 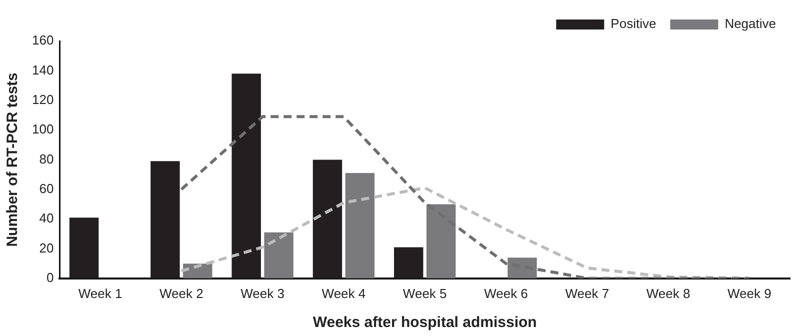 I want to click on x-tick-label: Week 6, so click(x=506, y=293).